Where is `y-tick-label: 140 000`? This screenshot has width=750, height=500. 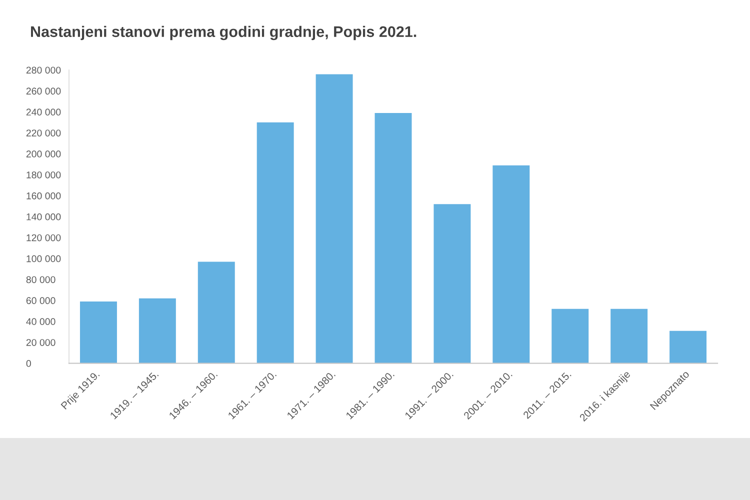 y-tick-label: 140 000 is located at coordinates (43, 216).